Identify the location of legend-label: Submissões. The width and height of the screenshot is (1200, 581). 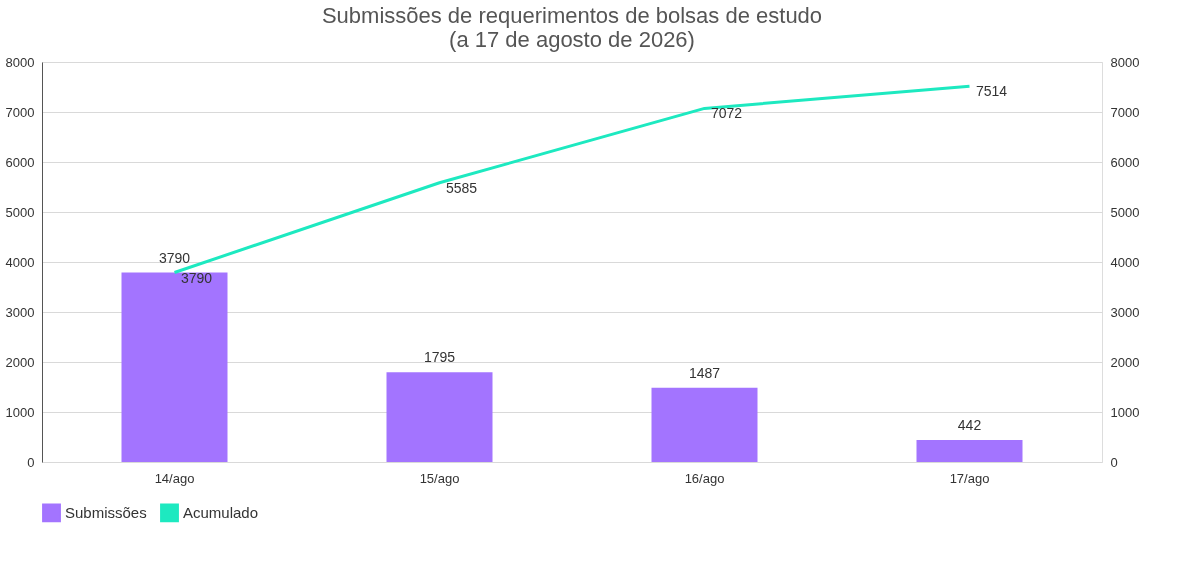
(106, 512).